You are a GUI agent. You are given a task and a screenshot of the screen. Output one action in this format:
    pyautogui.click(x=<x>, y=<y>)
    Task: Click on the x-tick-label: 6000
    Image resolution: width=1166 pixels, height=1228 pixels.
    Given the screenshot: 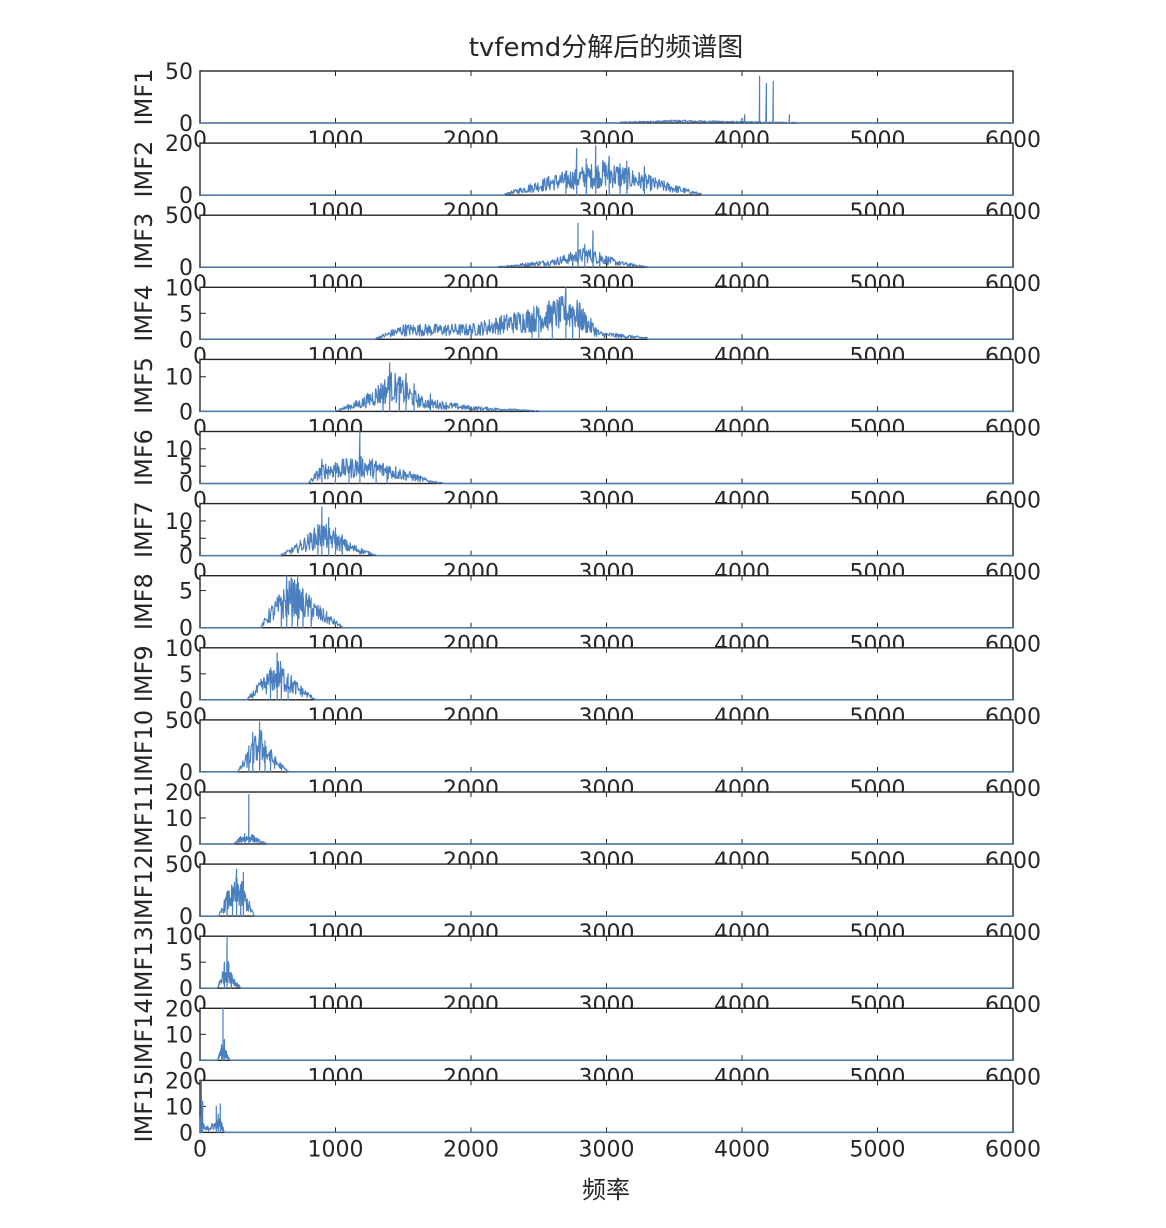 What is the action you would take?
    pyautogui.click(x=1013, y=1149)
    